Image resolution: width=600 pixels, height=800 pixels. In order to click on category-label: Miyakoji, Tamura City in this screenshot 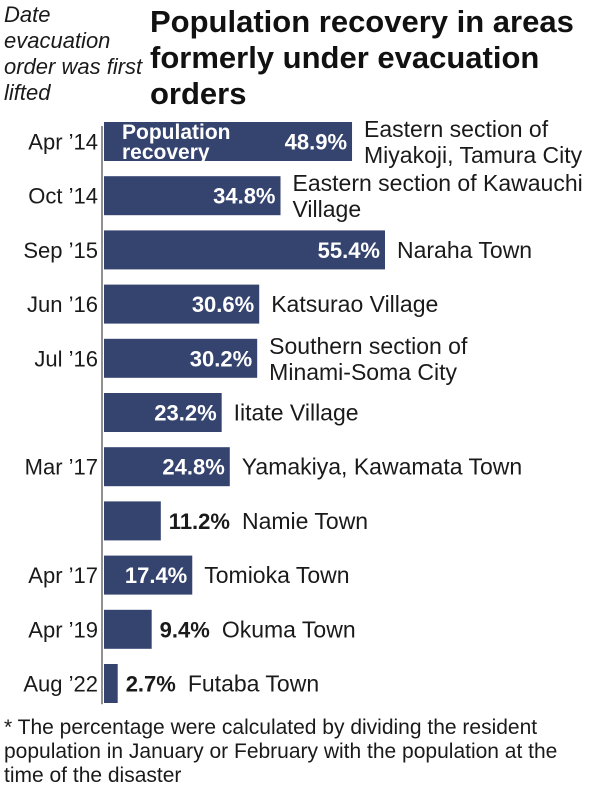, I will do `click(473, 155)`.